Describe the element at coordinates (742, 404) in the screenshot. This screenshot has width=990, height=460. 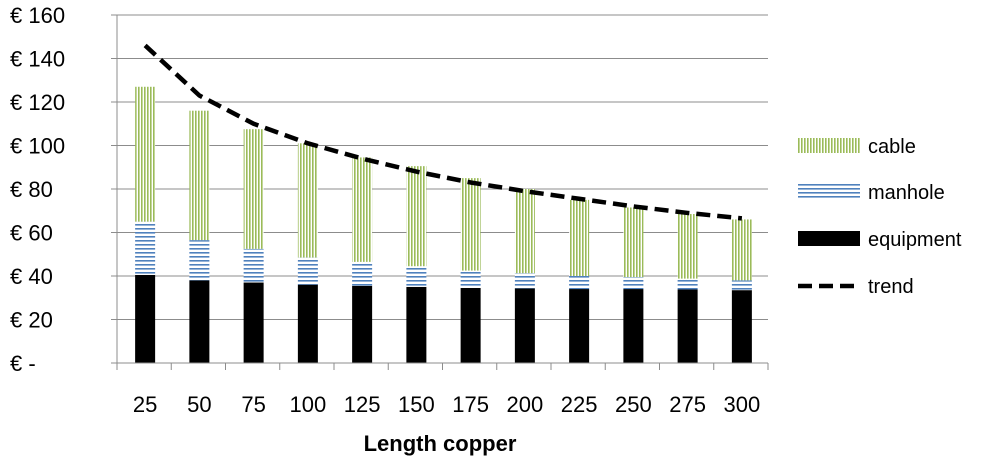
I see `x-tick-label: 300` at that location.